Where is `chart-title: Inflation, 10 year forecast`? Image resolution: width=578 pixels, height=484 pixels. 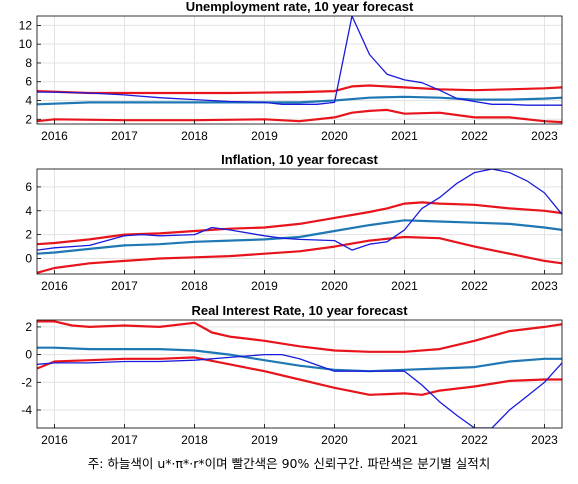
chart-title: Inflation, 10 year forecast is located at coordinates (299, 159).